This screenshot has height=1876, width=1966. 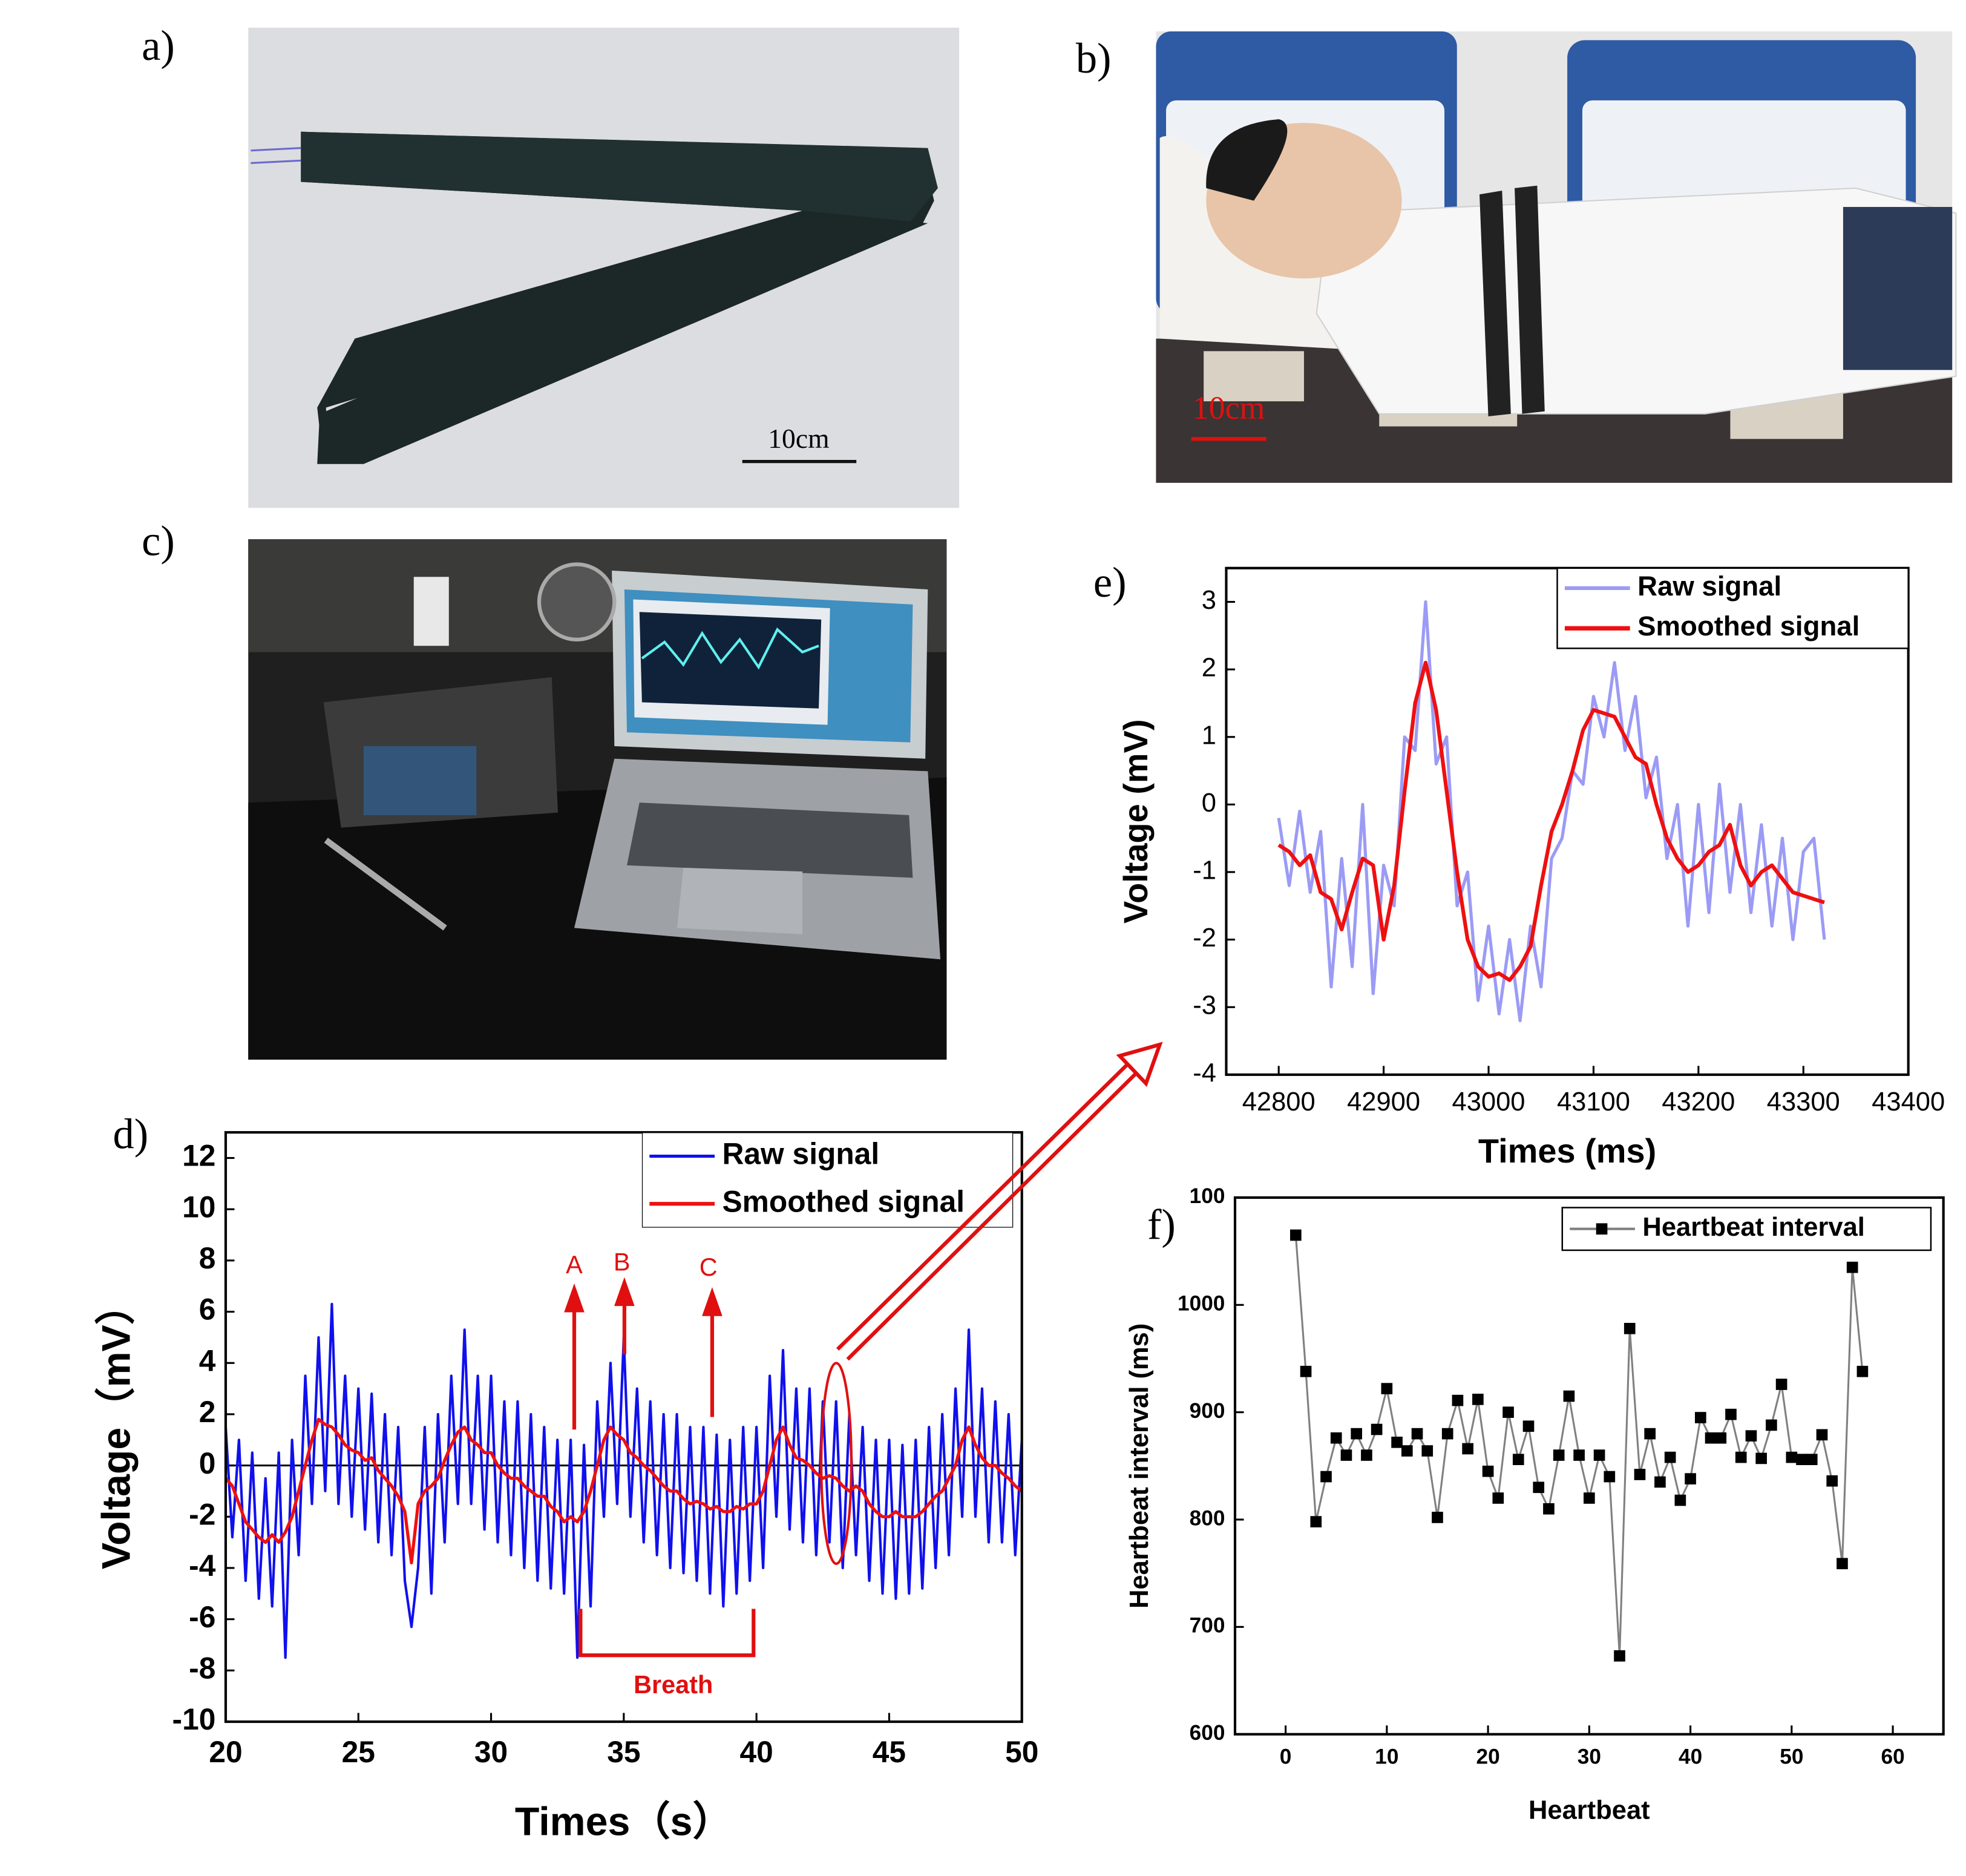 What do you see at coordinates (709, 1267) in the screenshot?
I see `annotation: C` at bounding box center [709, 1267].